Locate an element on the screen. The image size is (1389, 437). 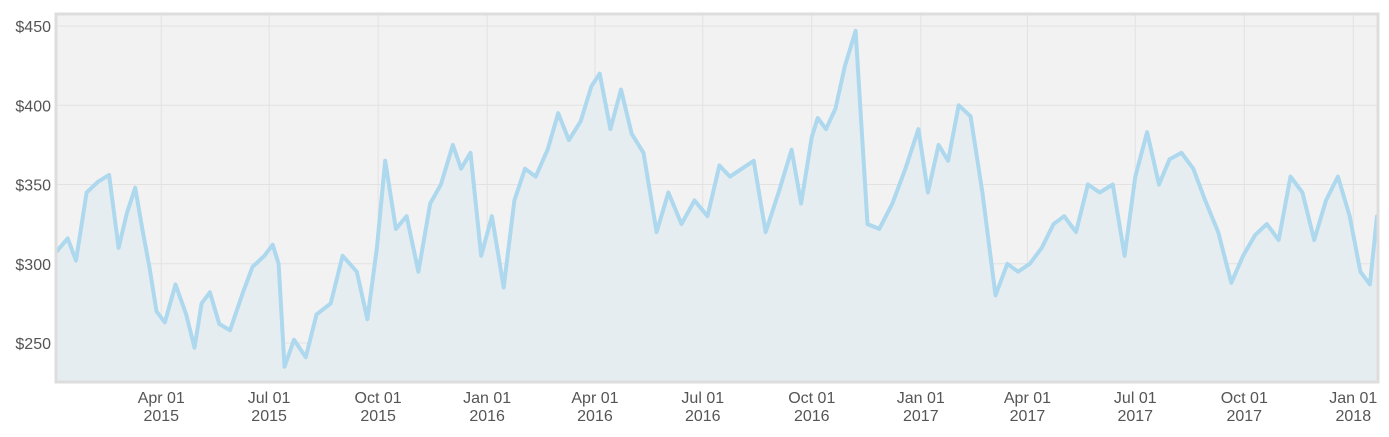
y-axis-ticks: $250 $300 $350 $400 $450 is located at coordinates (33, 186).